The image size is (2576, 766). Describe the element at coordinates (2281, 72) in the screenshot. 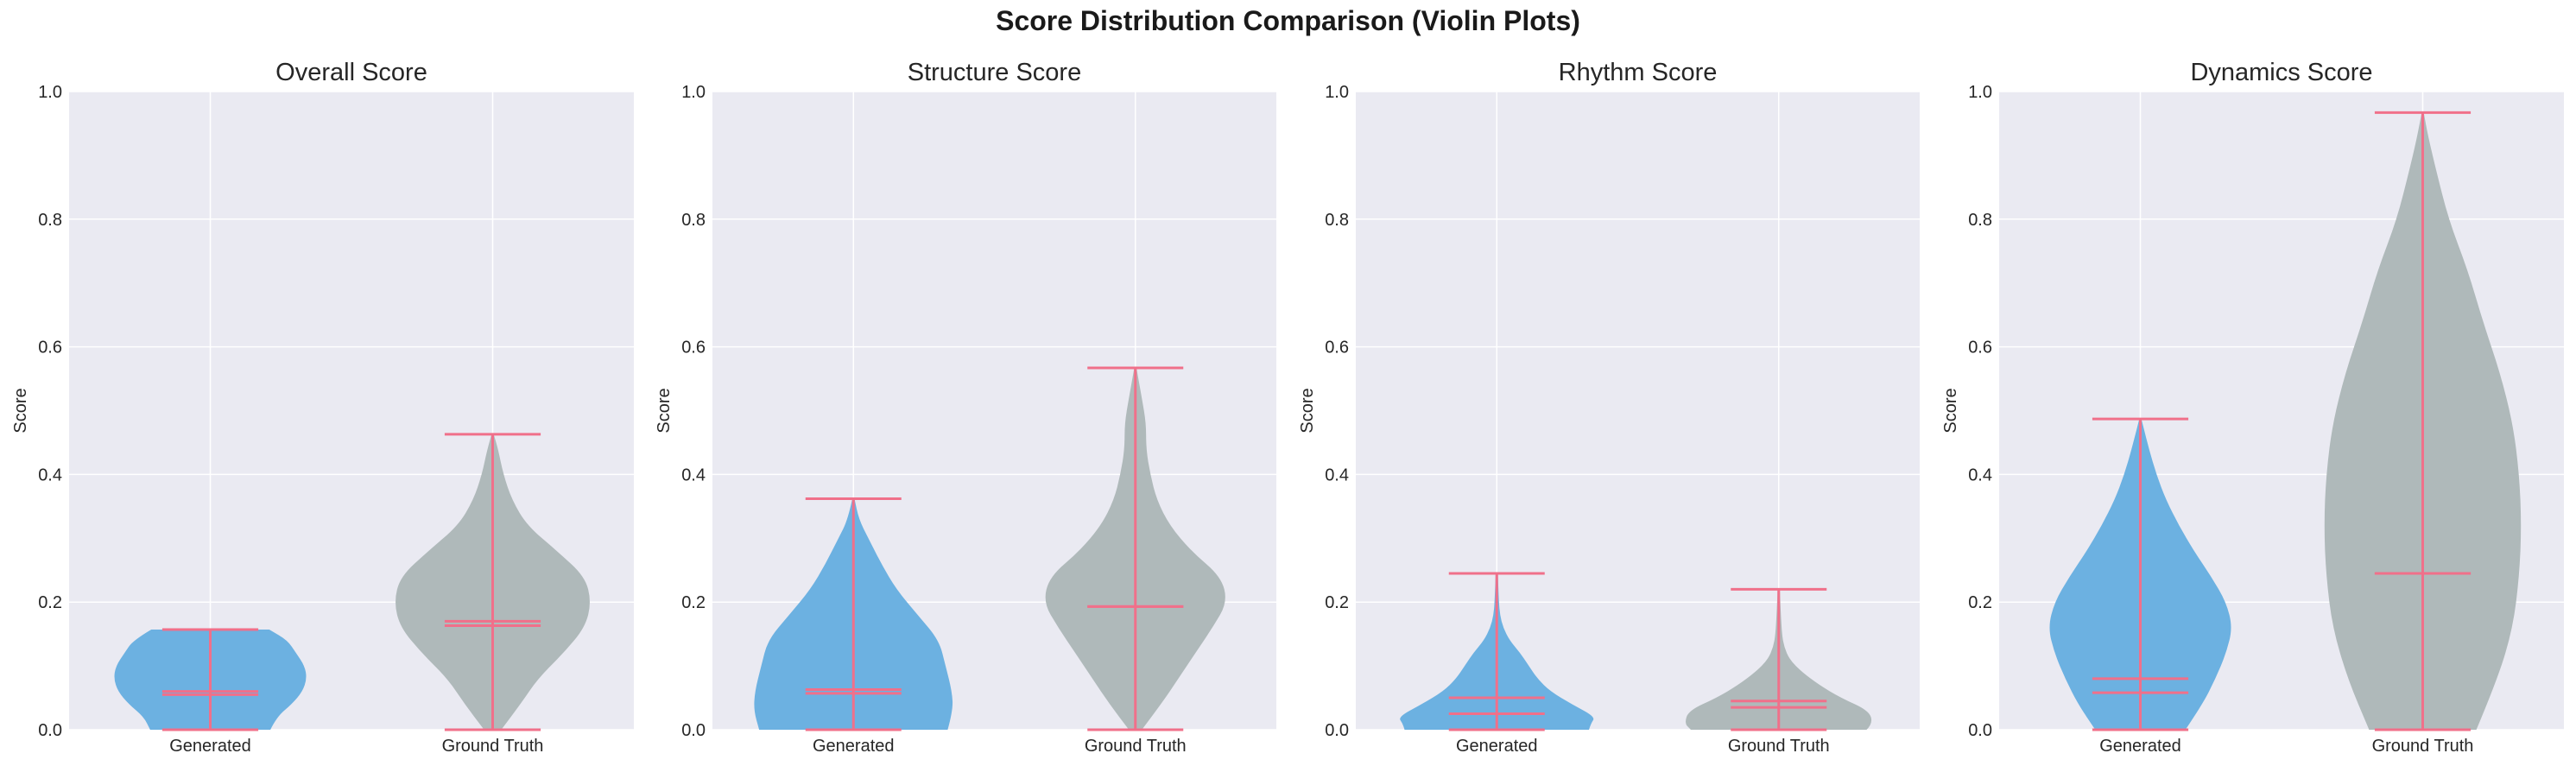

I see `chart-title: Dynamics Score` at that location.